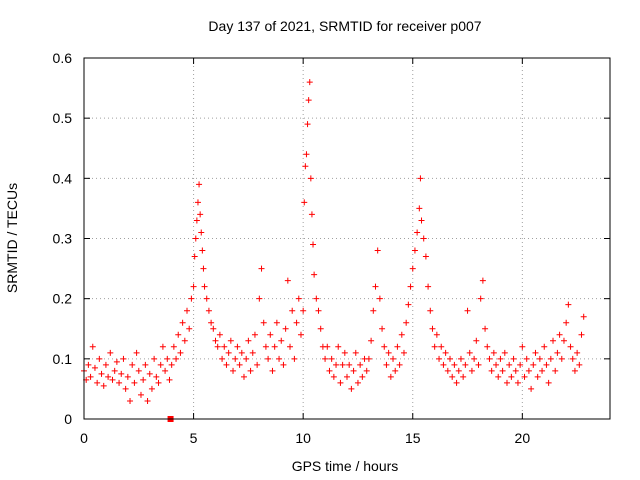 The height and width of the screenshot is (480, 640). Describe the element at coordinates (194, 438) in the screenshot. I see `x-tick-label: 5` at that location.